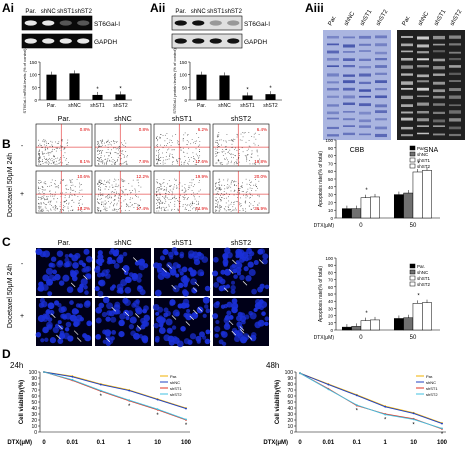  What do you see at coordinates (120, 106) in the screenshot?
I see `bar-category-label: shST2` at bounding box center [120, 106].